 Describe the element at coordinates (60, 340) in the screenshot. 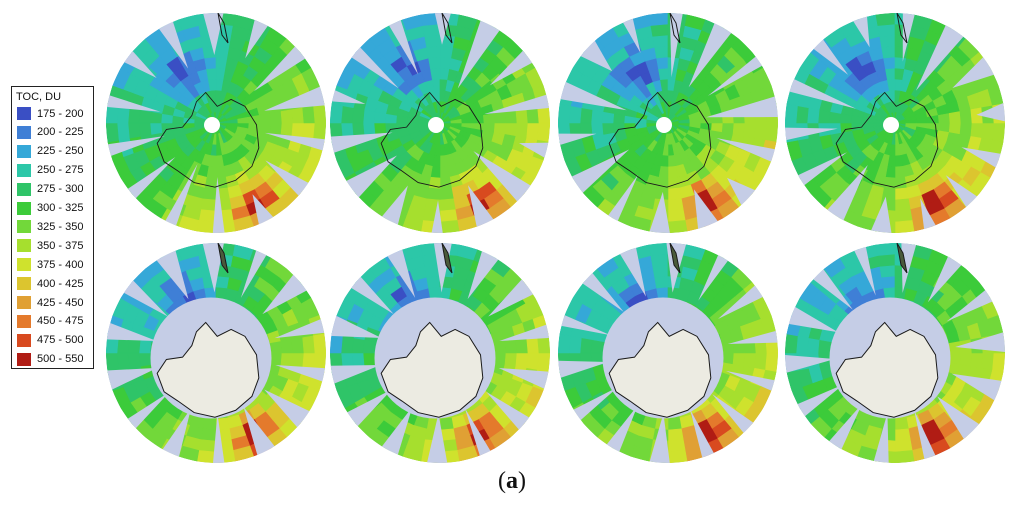

I see `legend-label: 475 - 500` at that location.